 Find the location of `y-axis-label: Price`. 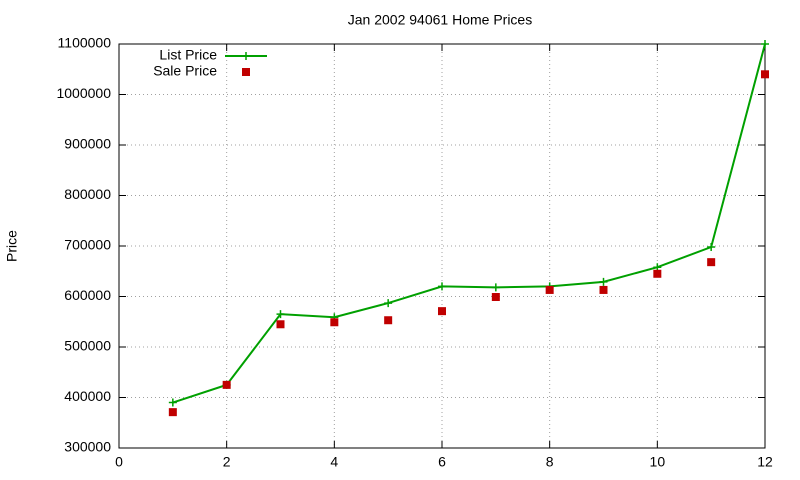

y-axis-label: Price is located at coordinates (12, 246).